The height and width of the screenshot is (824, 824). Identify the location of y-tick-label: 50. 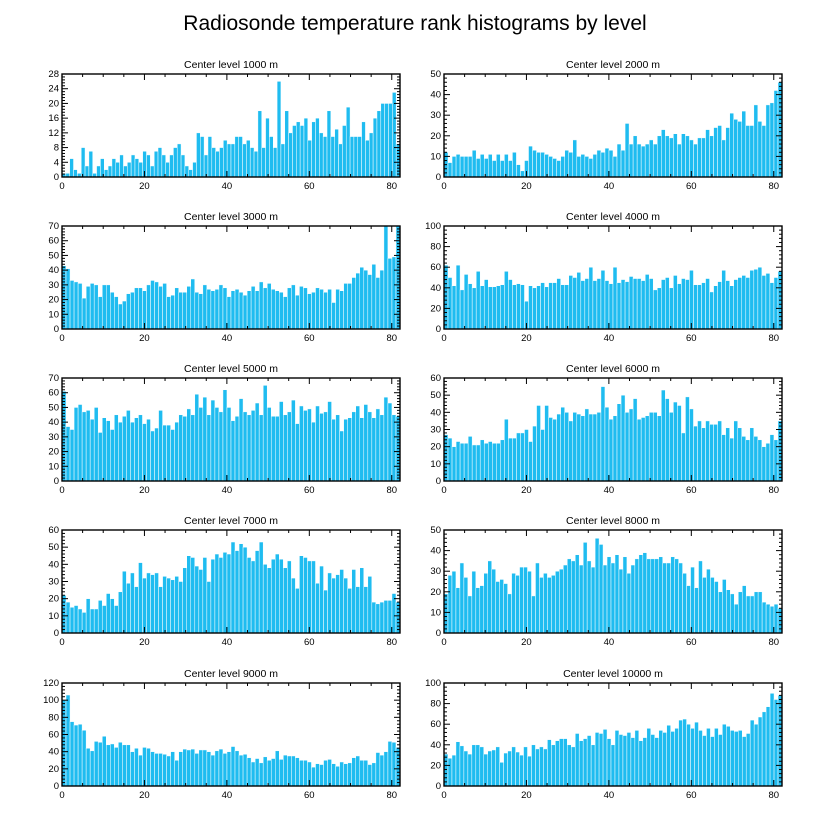
(435, 530).